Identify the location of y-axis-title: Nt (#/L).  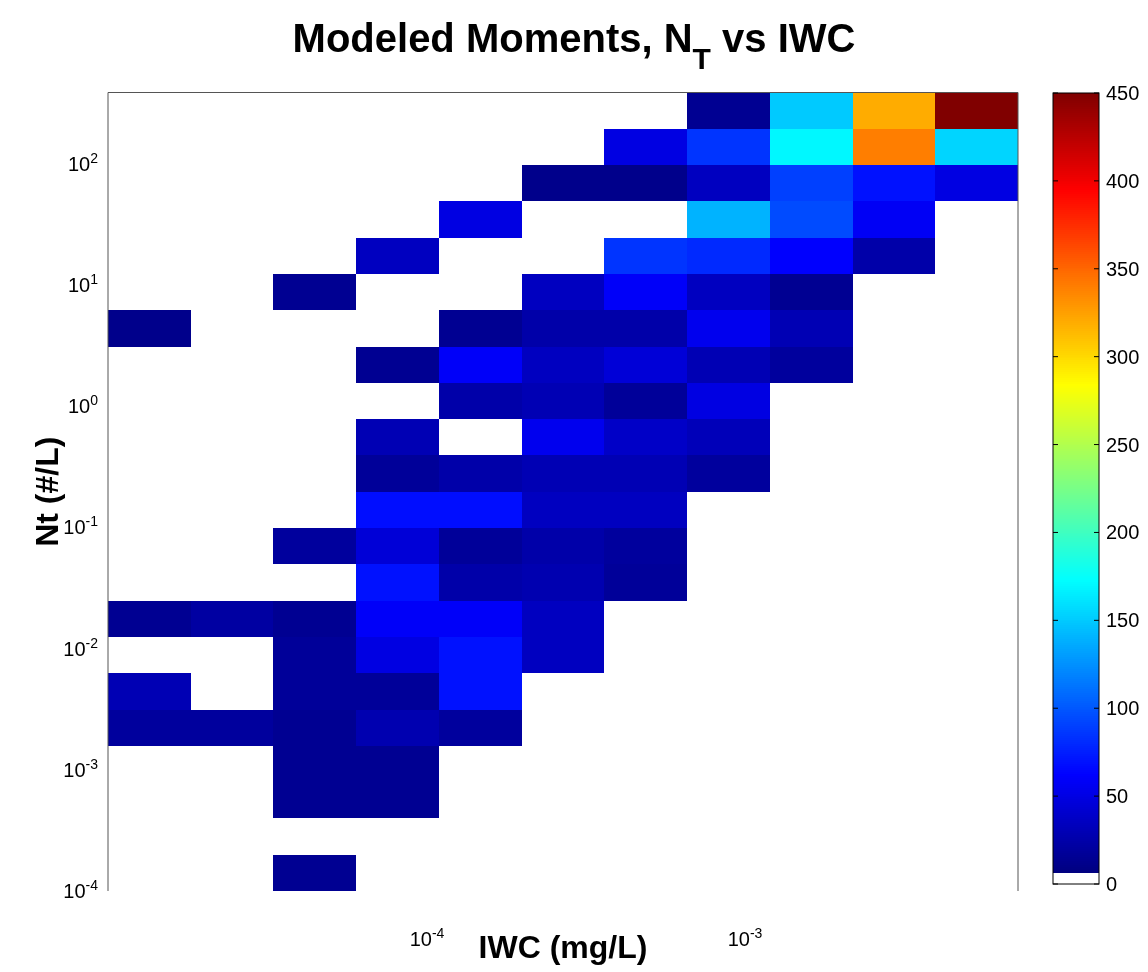
(47, 491).